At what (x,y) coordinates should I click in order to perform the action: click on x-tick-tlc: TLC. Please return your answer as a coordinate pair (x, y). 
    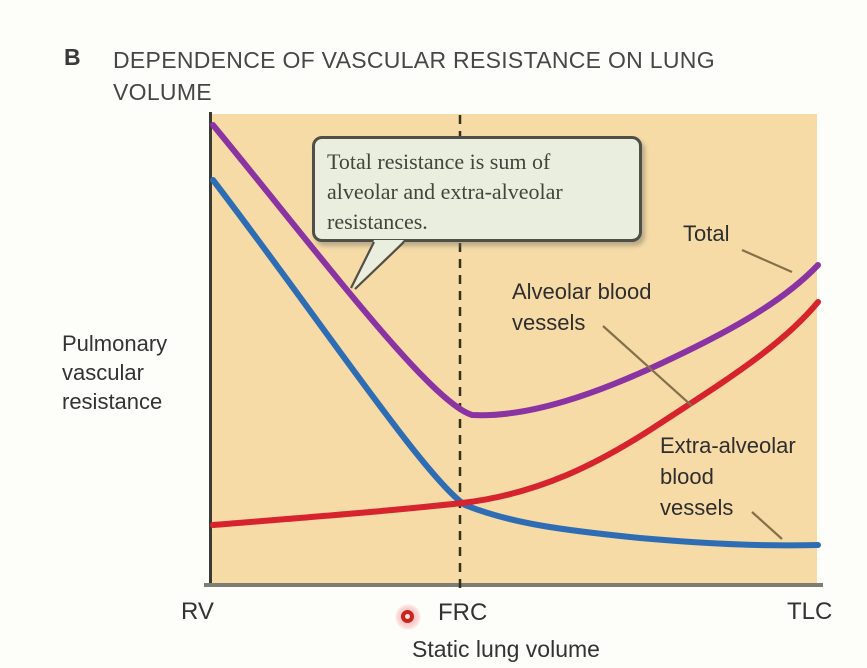
    Looking at the image, I should click on (810, 611).